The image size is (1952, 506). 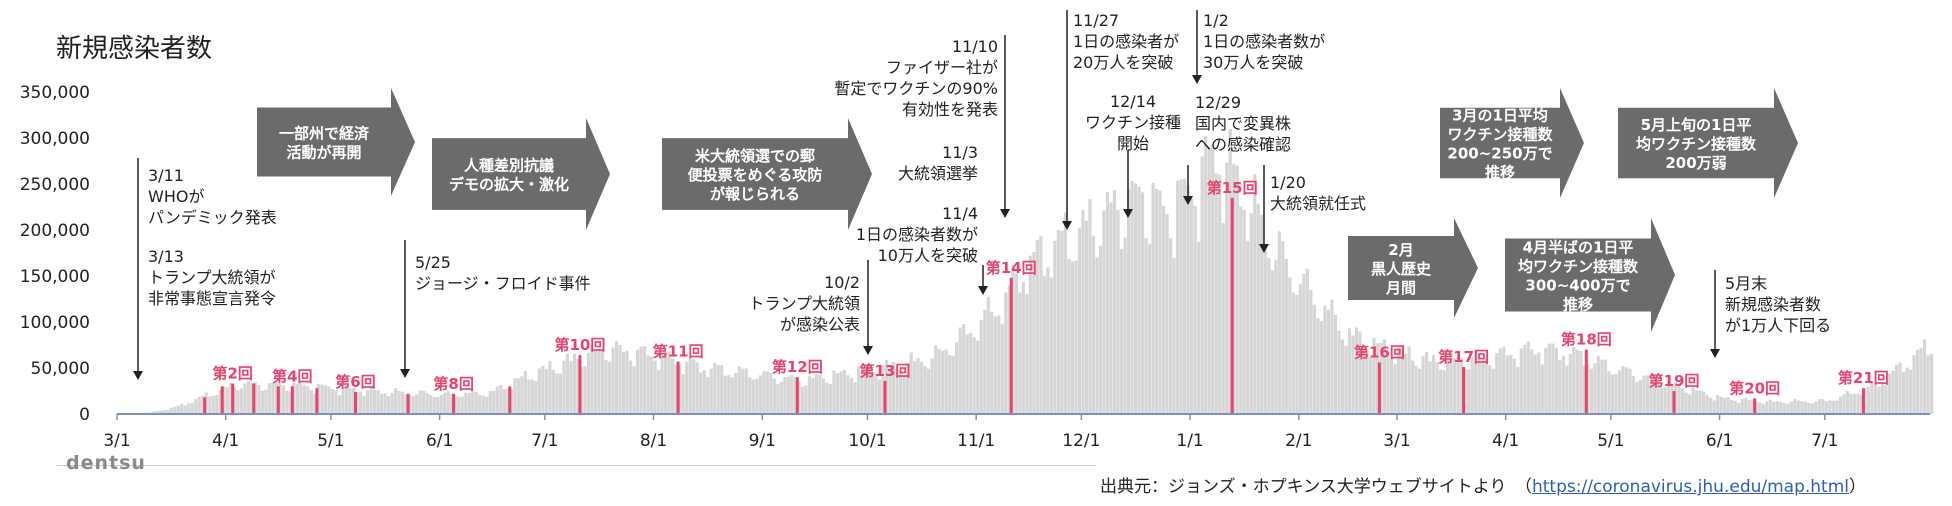 What do you see at coordinates (1578, 305) in the screenshot?
I see `event-arrow-text: 推移` at bounding box center [1578, 305].